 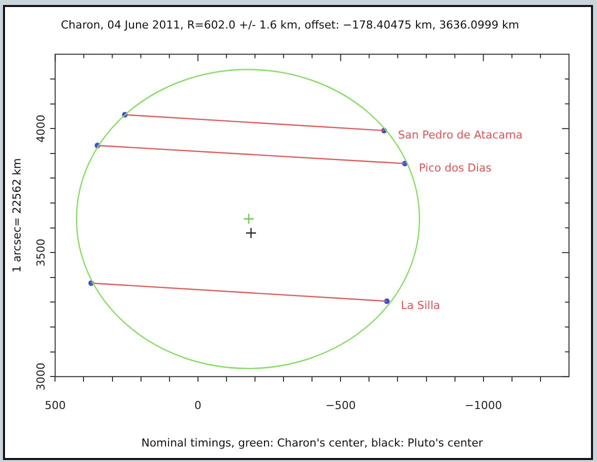 What do you see at coordinates (41, 252) in the screenshot?
I see `y-tick-label: 3500` at bounding box center [41, 252].